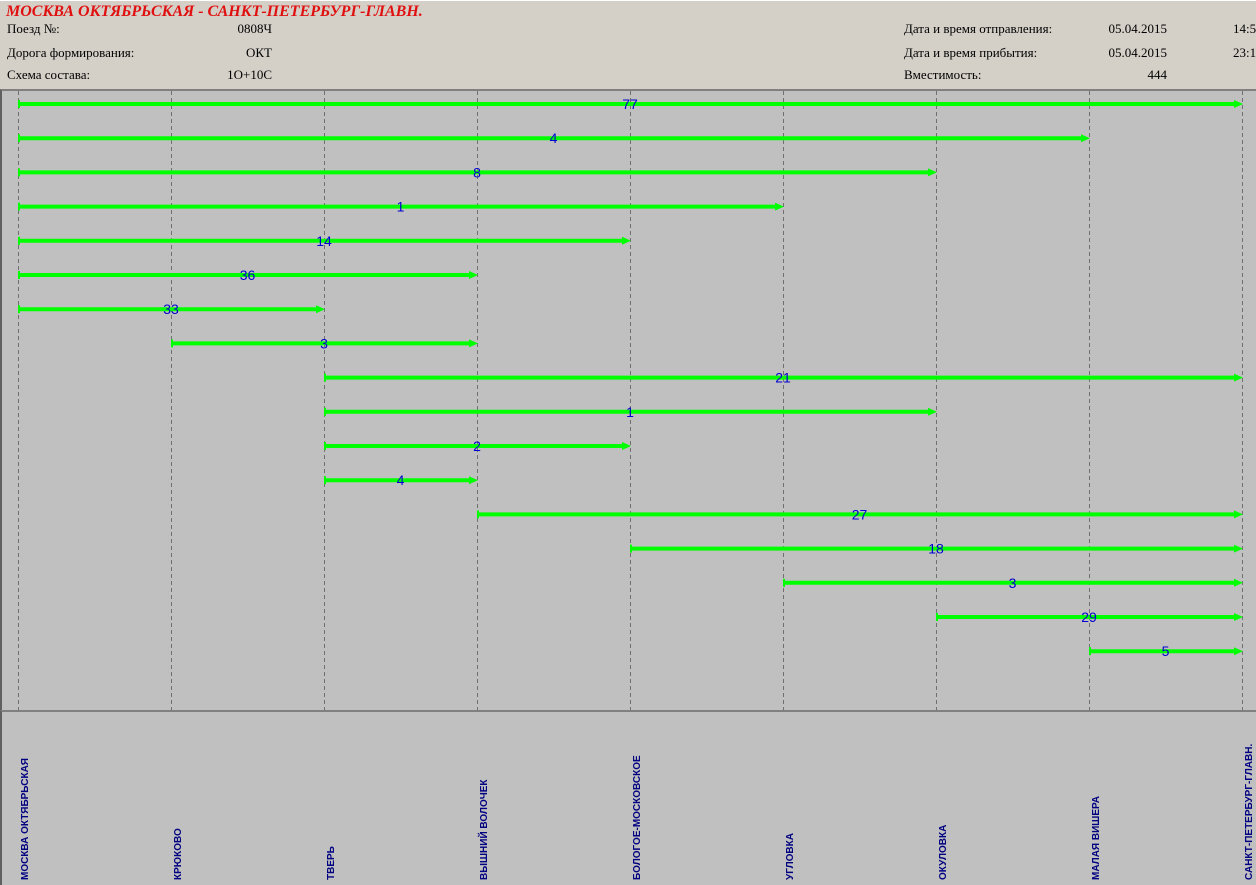  What do you see at coordinates (1244, 28) in the screenshot?
I see `departure-time: 14:5` at bounding box center [1244, 28].